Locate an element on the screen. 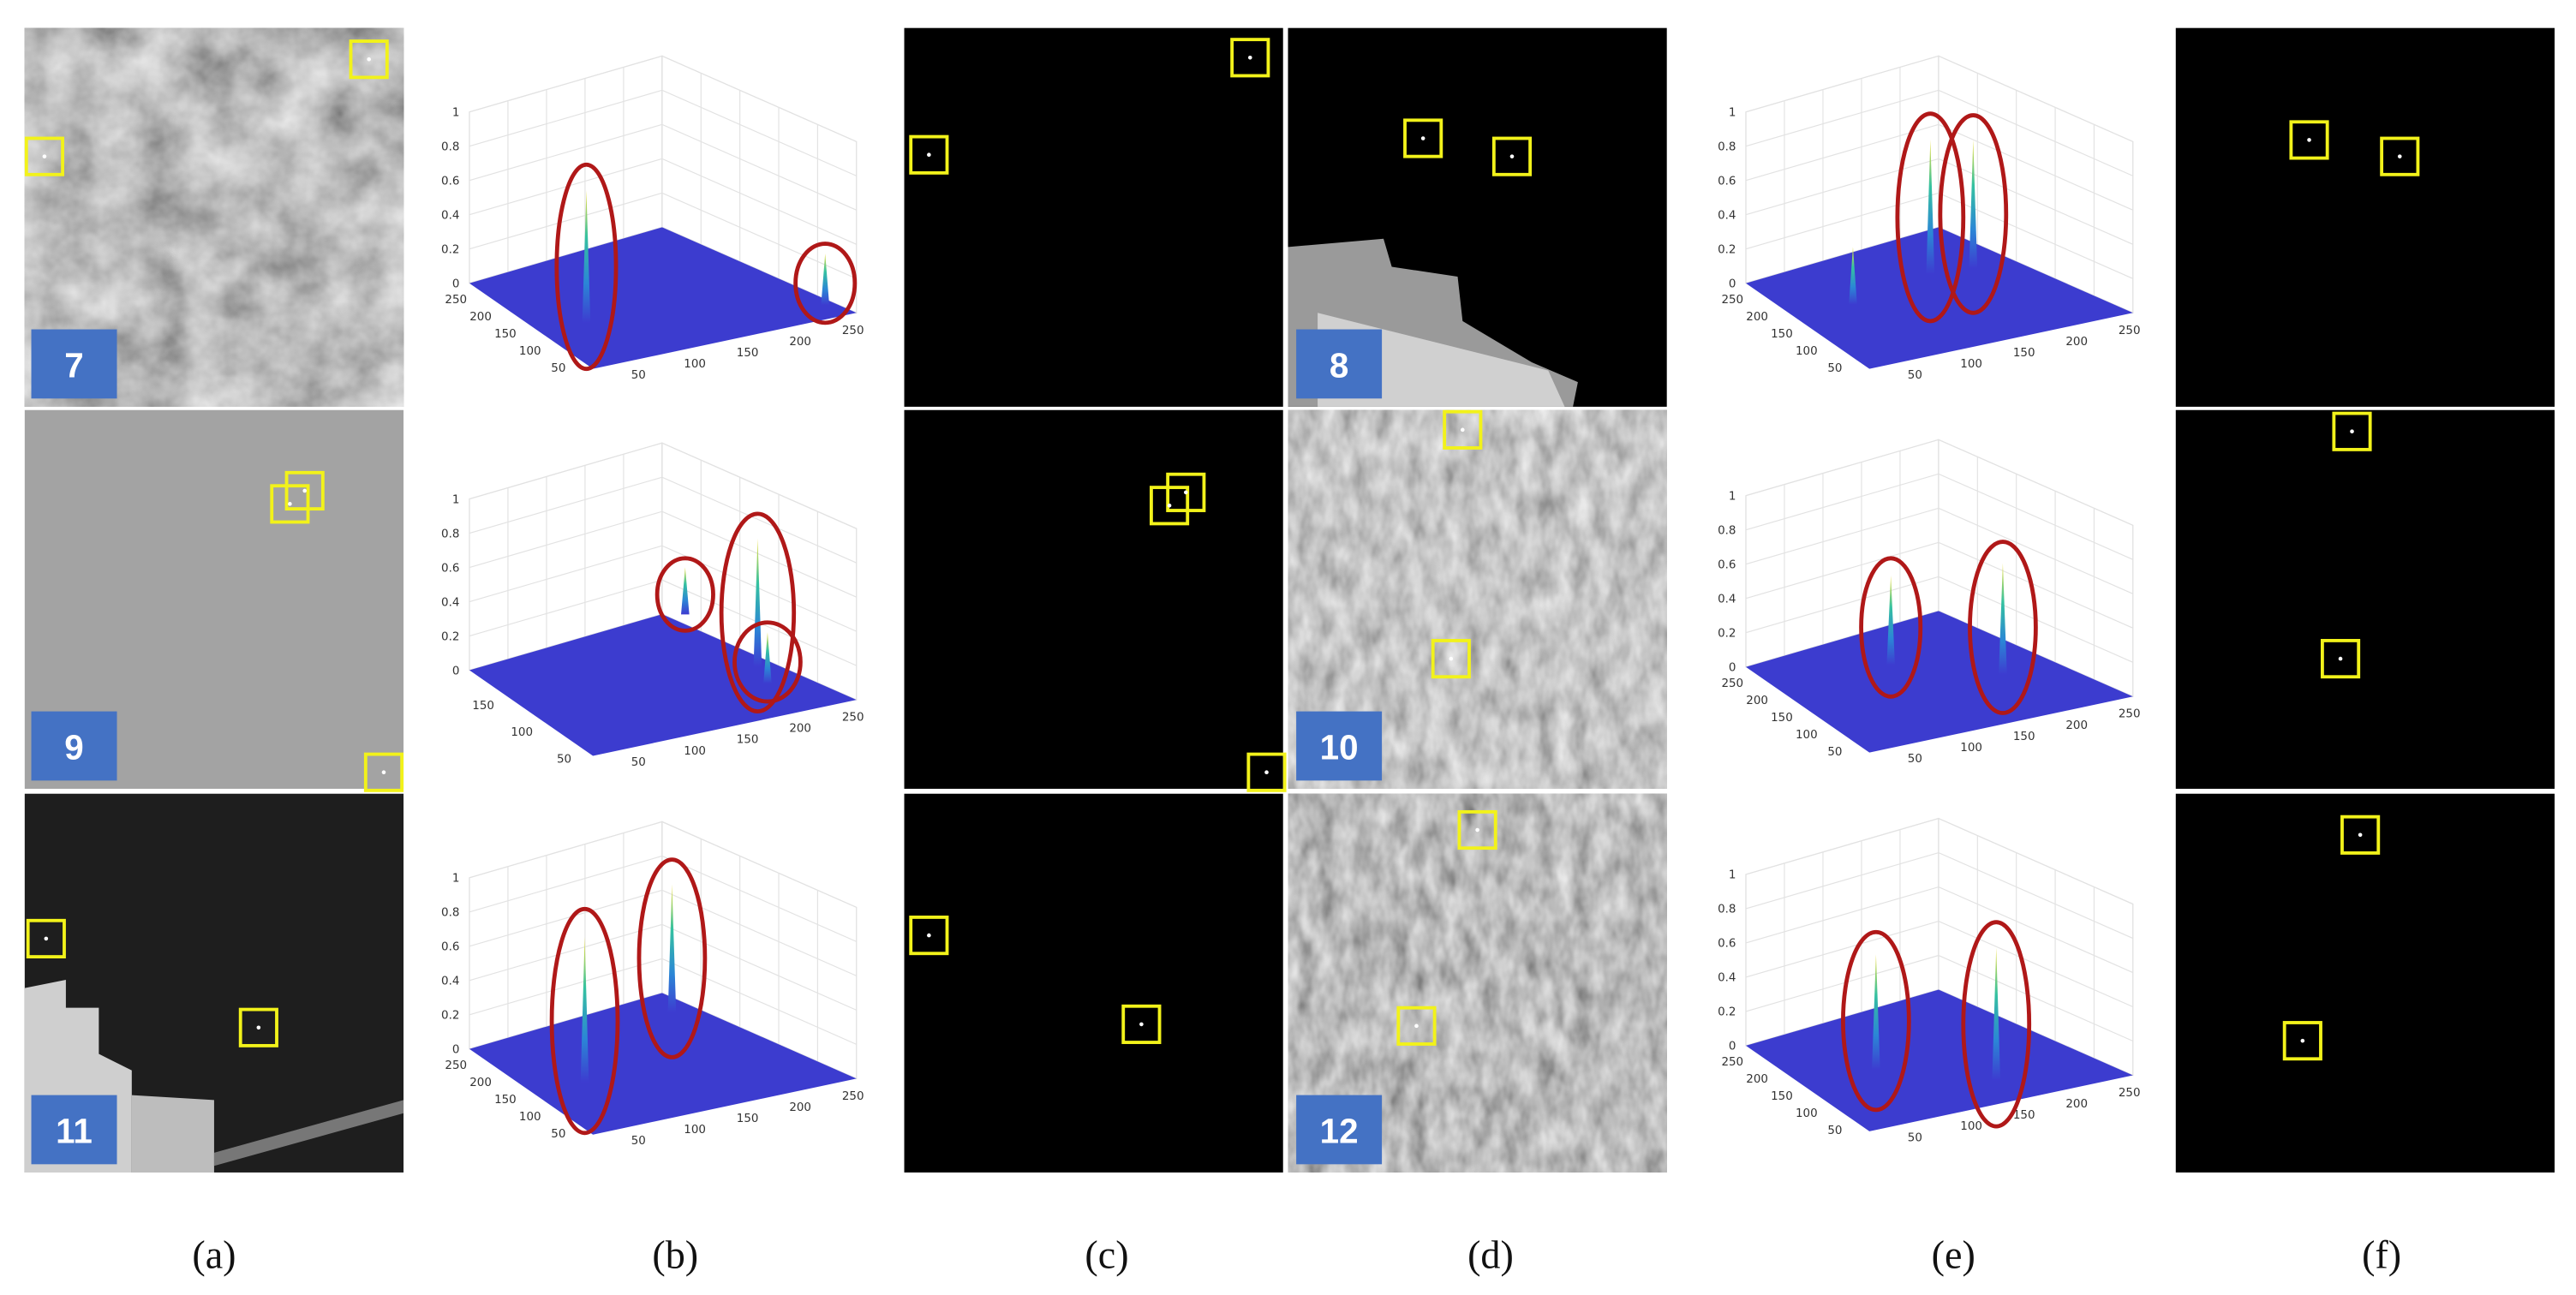 The height and width of the screenshot is (1295, 2576). z-tick-label: 0.4 is located at coordinates (450, 602).